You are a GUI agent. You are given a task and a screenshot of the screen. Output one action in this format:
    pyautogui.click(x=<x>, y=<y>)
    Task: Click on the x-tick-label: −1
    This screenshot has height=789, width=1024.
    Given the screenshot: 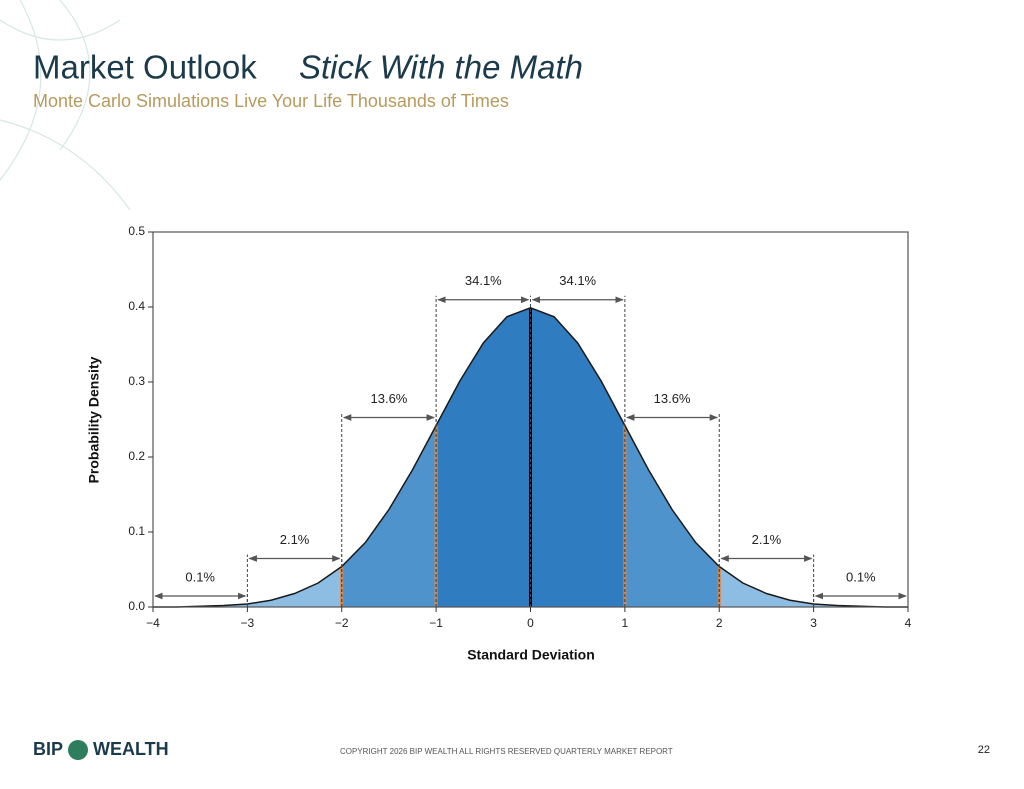 What is the action you would take?
    pyautogui.click(x=436, y=623)
    